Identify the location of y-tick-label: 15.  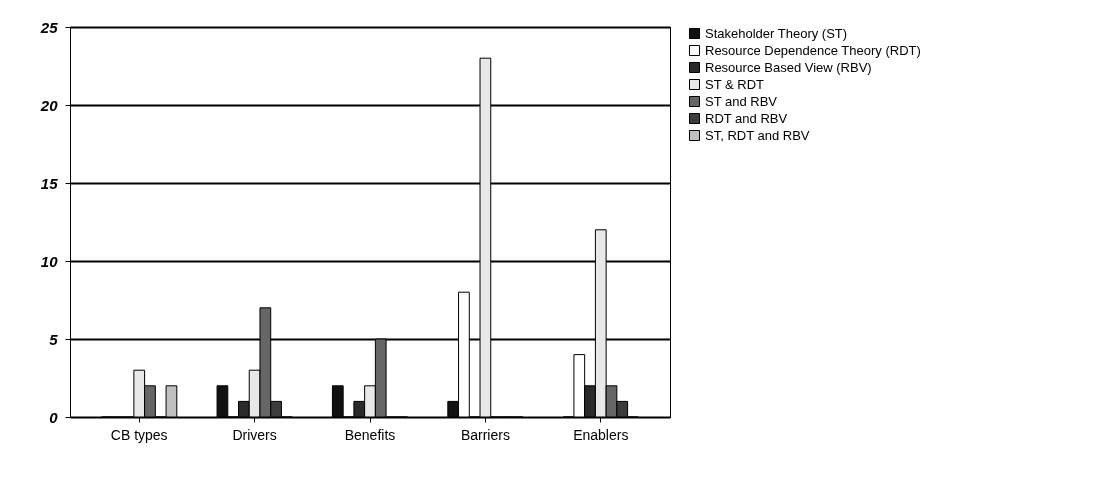
(49, 183).